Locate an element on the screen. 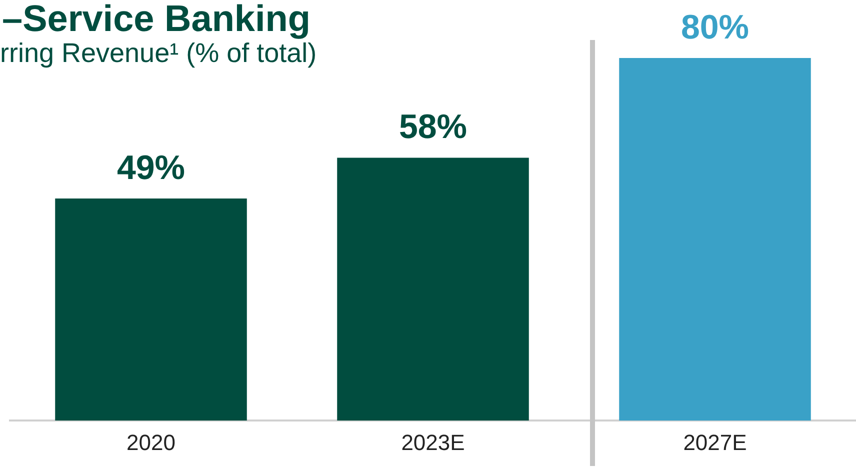  x-tick-label: 2020 is located at coordinates (151, 442).